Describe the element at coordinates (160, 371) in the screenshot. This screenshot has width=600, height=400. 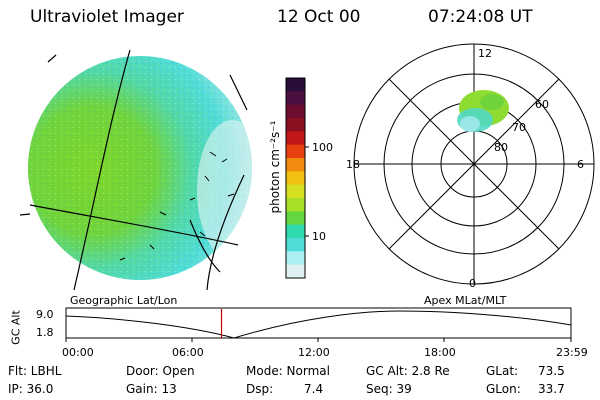
I see `door-field: Door: Open` at that location.